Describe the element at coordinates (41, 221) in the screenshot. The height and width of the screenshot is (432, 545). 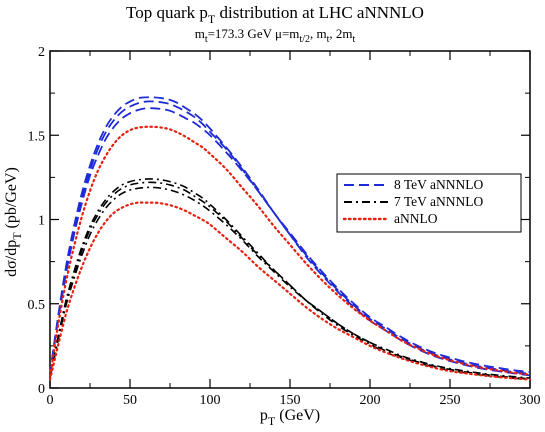
I see `y-tick-label: 1` at that location.